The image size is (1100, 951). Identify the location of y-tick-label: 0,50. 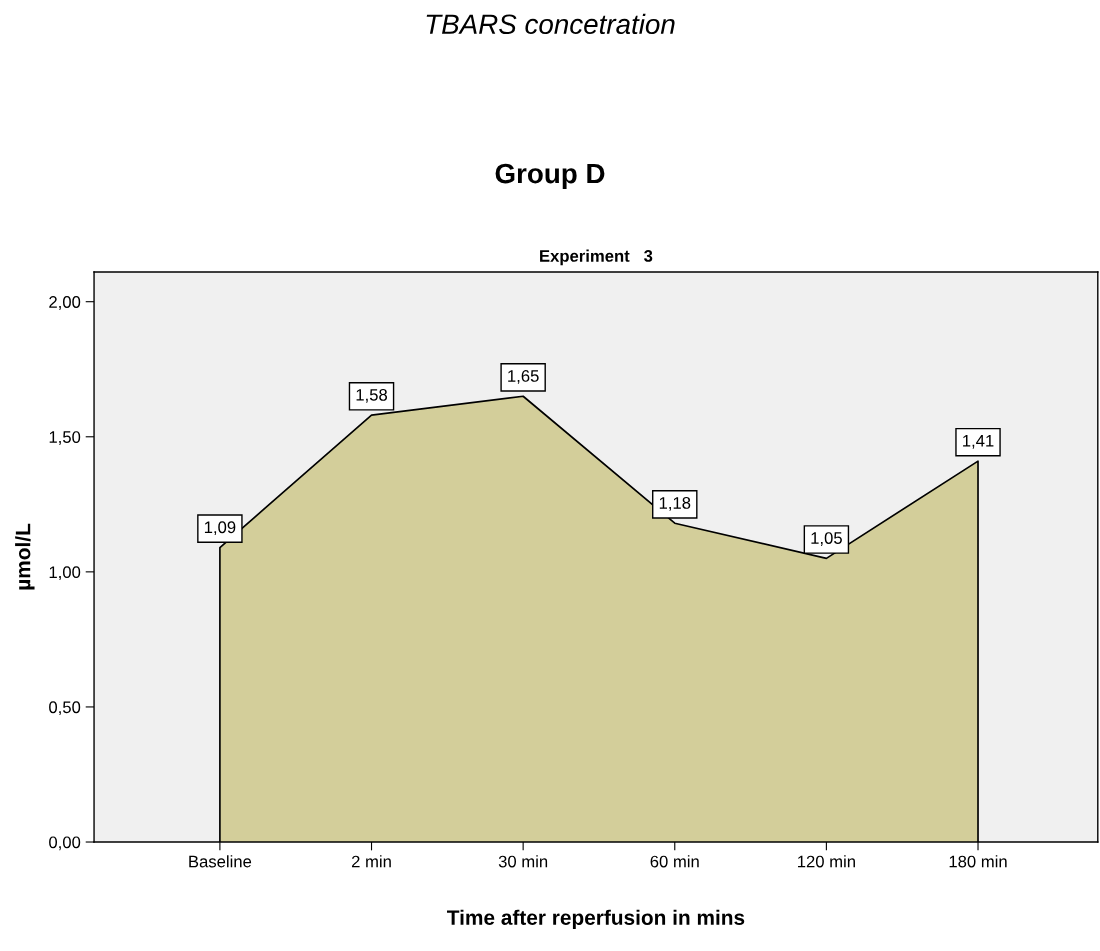
(65, 708).